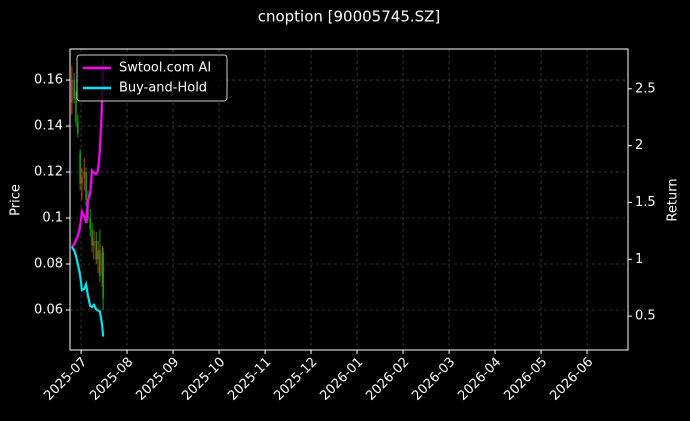 The height and width of the screenshot is (421, 690). Describe the element at coordinates (165, 68) in the screenshot. I see `legend-label: Swtool.com AI` at that location.